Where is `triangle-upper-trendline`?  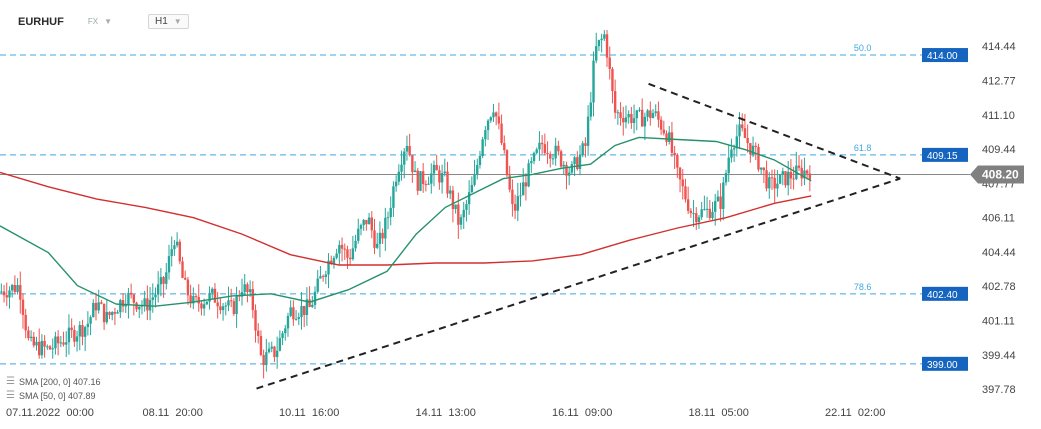
triangle-upper-trendline is located at coordinates (774, 131).